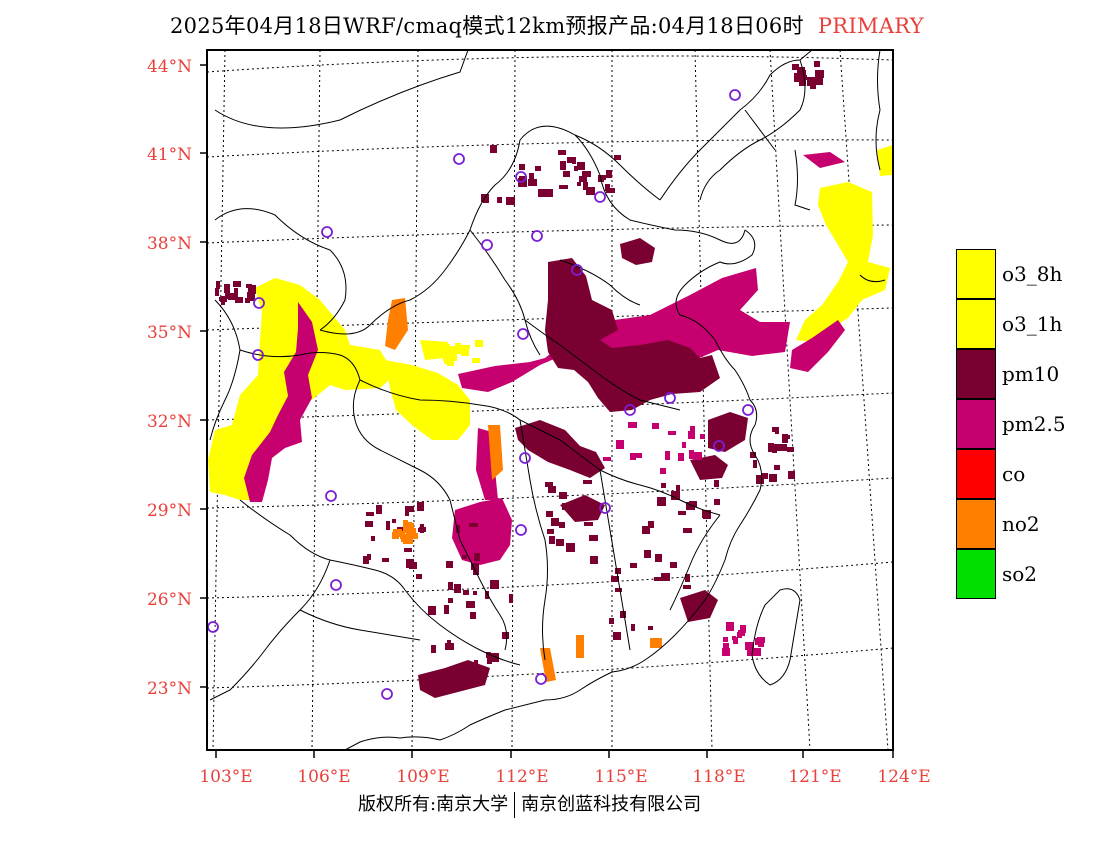  I want to click on footer-separator, so click(515, 805).